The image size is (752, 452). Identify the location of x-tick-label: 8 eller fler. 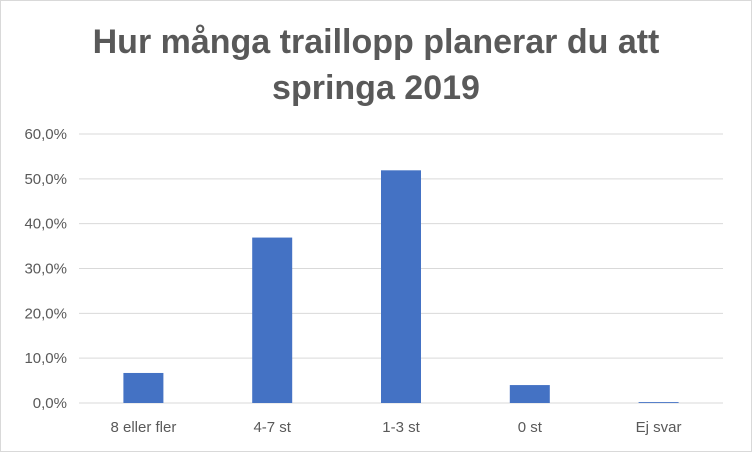
(143, 427).